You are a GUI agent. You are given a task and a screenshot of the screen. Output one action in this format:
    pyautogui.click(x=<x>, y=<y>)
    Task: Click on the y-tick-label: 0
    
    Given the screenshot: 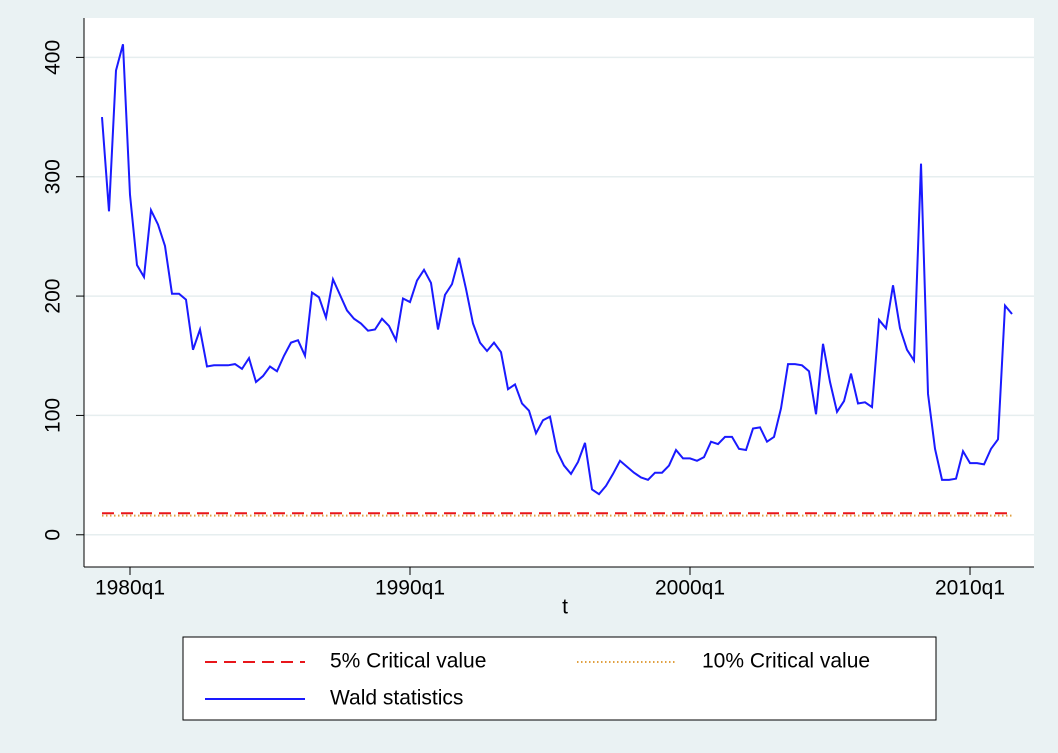 What is the action you would take?
    pyautogui.click(x=53, y=535)
    